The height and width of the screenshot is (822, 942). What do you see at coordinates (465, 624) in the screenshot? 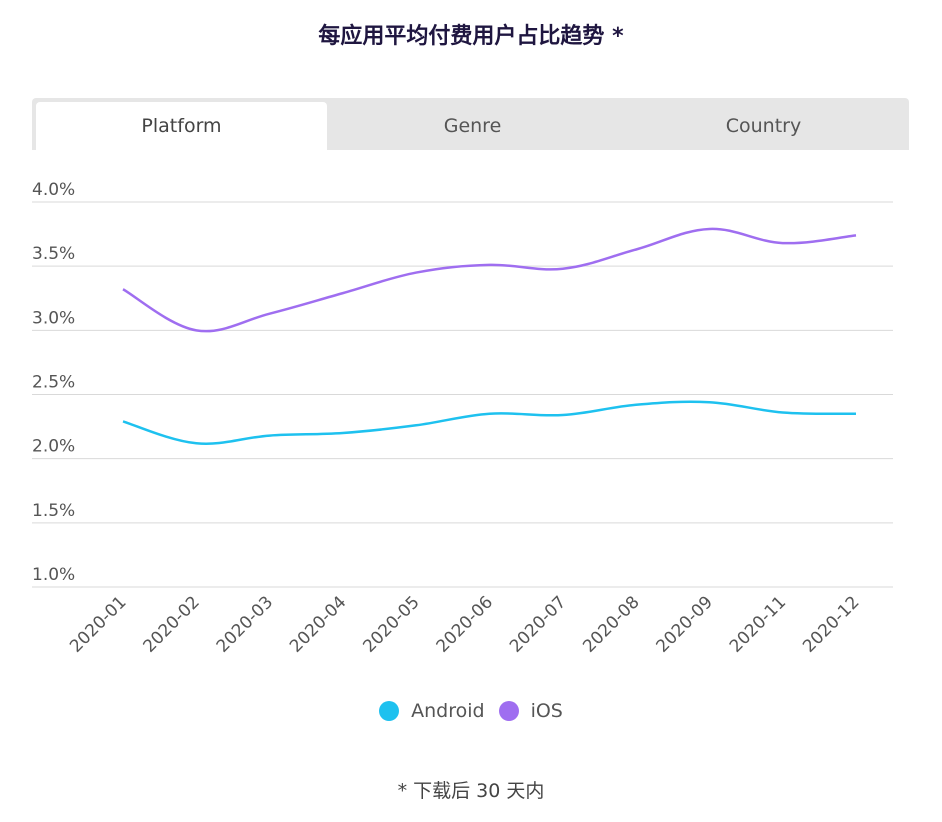
I see `x-tick-label: 2020-06` at bounding box center [465, 624].